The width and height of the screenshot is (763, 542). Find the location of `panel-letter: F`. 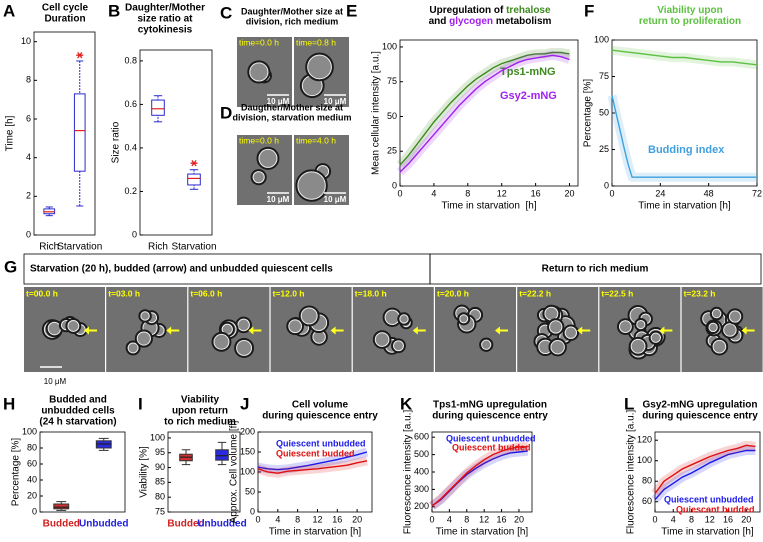

panel-letter: F is located at coordinates (589, 10).